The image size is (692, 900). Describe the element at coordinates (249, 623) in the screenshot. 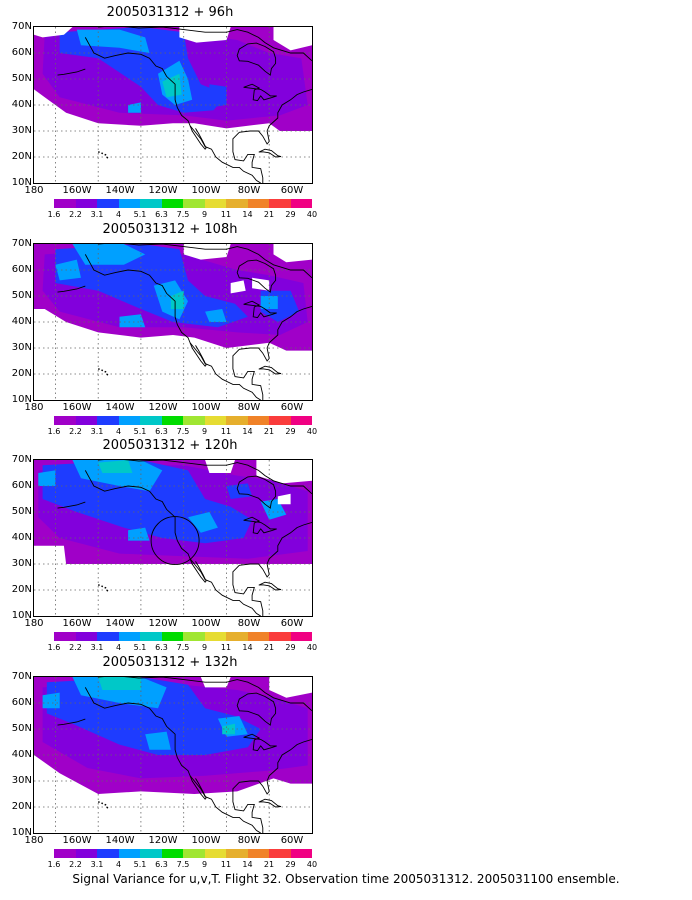

I see `longitude-label: 80W` at that location.